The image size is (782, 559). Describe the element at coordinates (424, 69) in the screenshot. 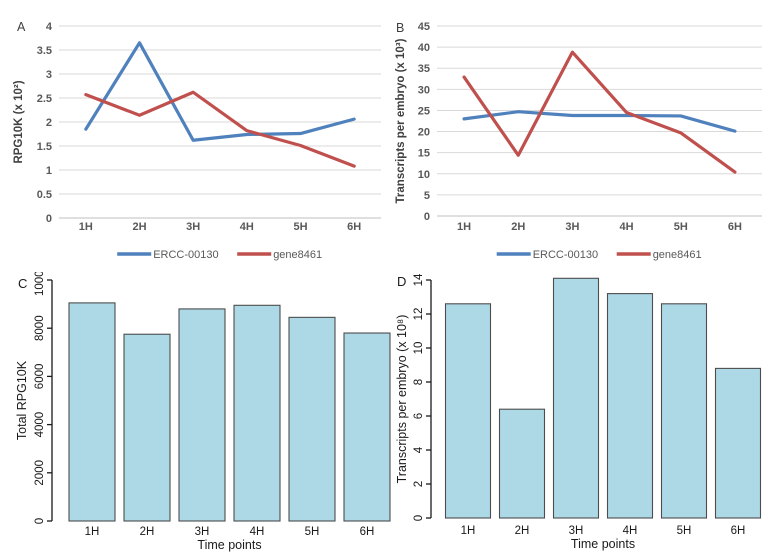

I see `y-tick-label: 35` at that location.